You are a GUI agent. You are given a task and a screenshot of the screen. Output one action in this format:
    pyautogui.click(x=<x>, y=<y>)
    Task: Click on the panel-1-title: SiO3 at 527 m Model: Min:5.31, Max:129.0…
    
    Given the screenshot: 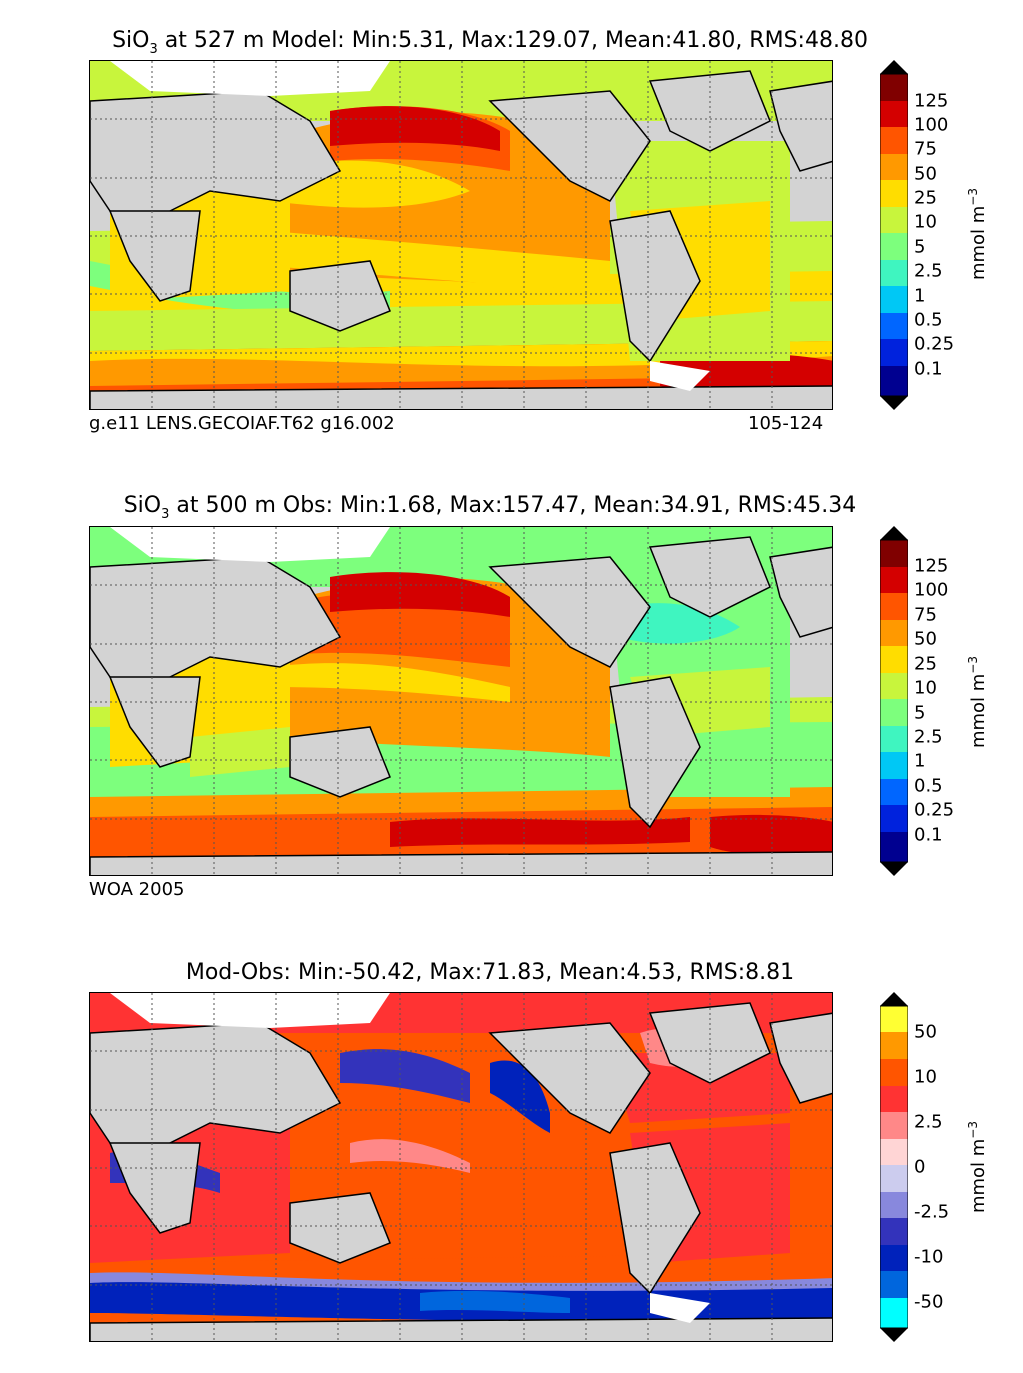 What is the action you would take?
    pyautogui.click(x=490, y=42)
    